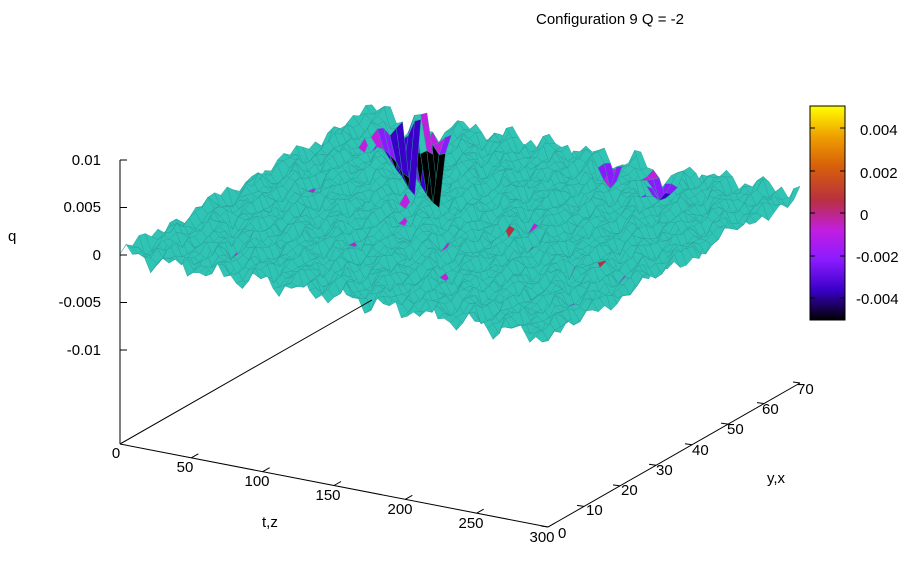 This screenshot has height=564, width=914. Describe the element at coordinates (86, 160) in the screenshot. I see `z-tick-label-0: 0.01` at that location.